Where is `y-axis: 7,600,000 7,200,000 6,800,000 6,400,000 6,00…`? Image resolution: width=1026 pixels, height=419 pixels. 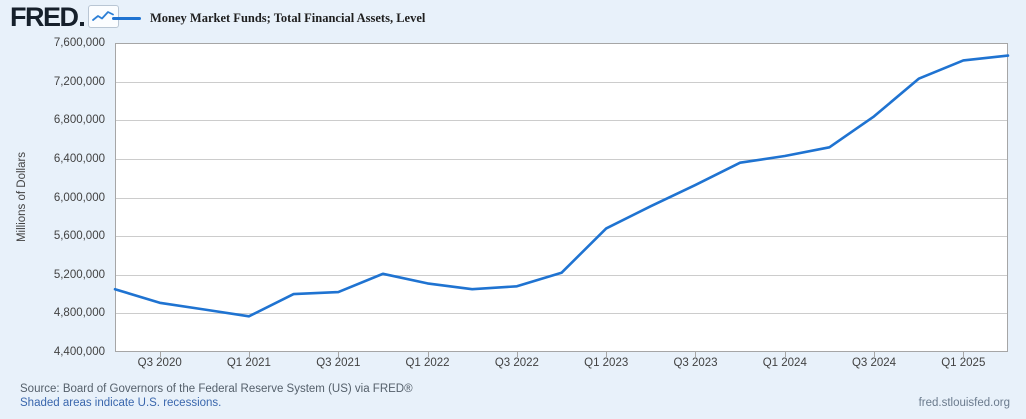 y-axis: 7,600,000 7,200,000 6,800,000 6,400,000 6,00… is located at coordinates (52, 197).